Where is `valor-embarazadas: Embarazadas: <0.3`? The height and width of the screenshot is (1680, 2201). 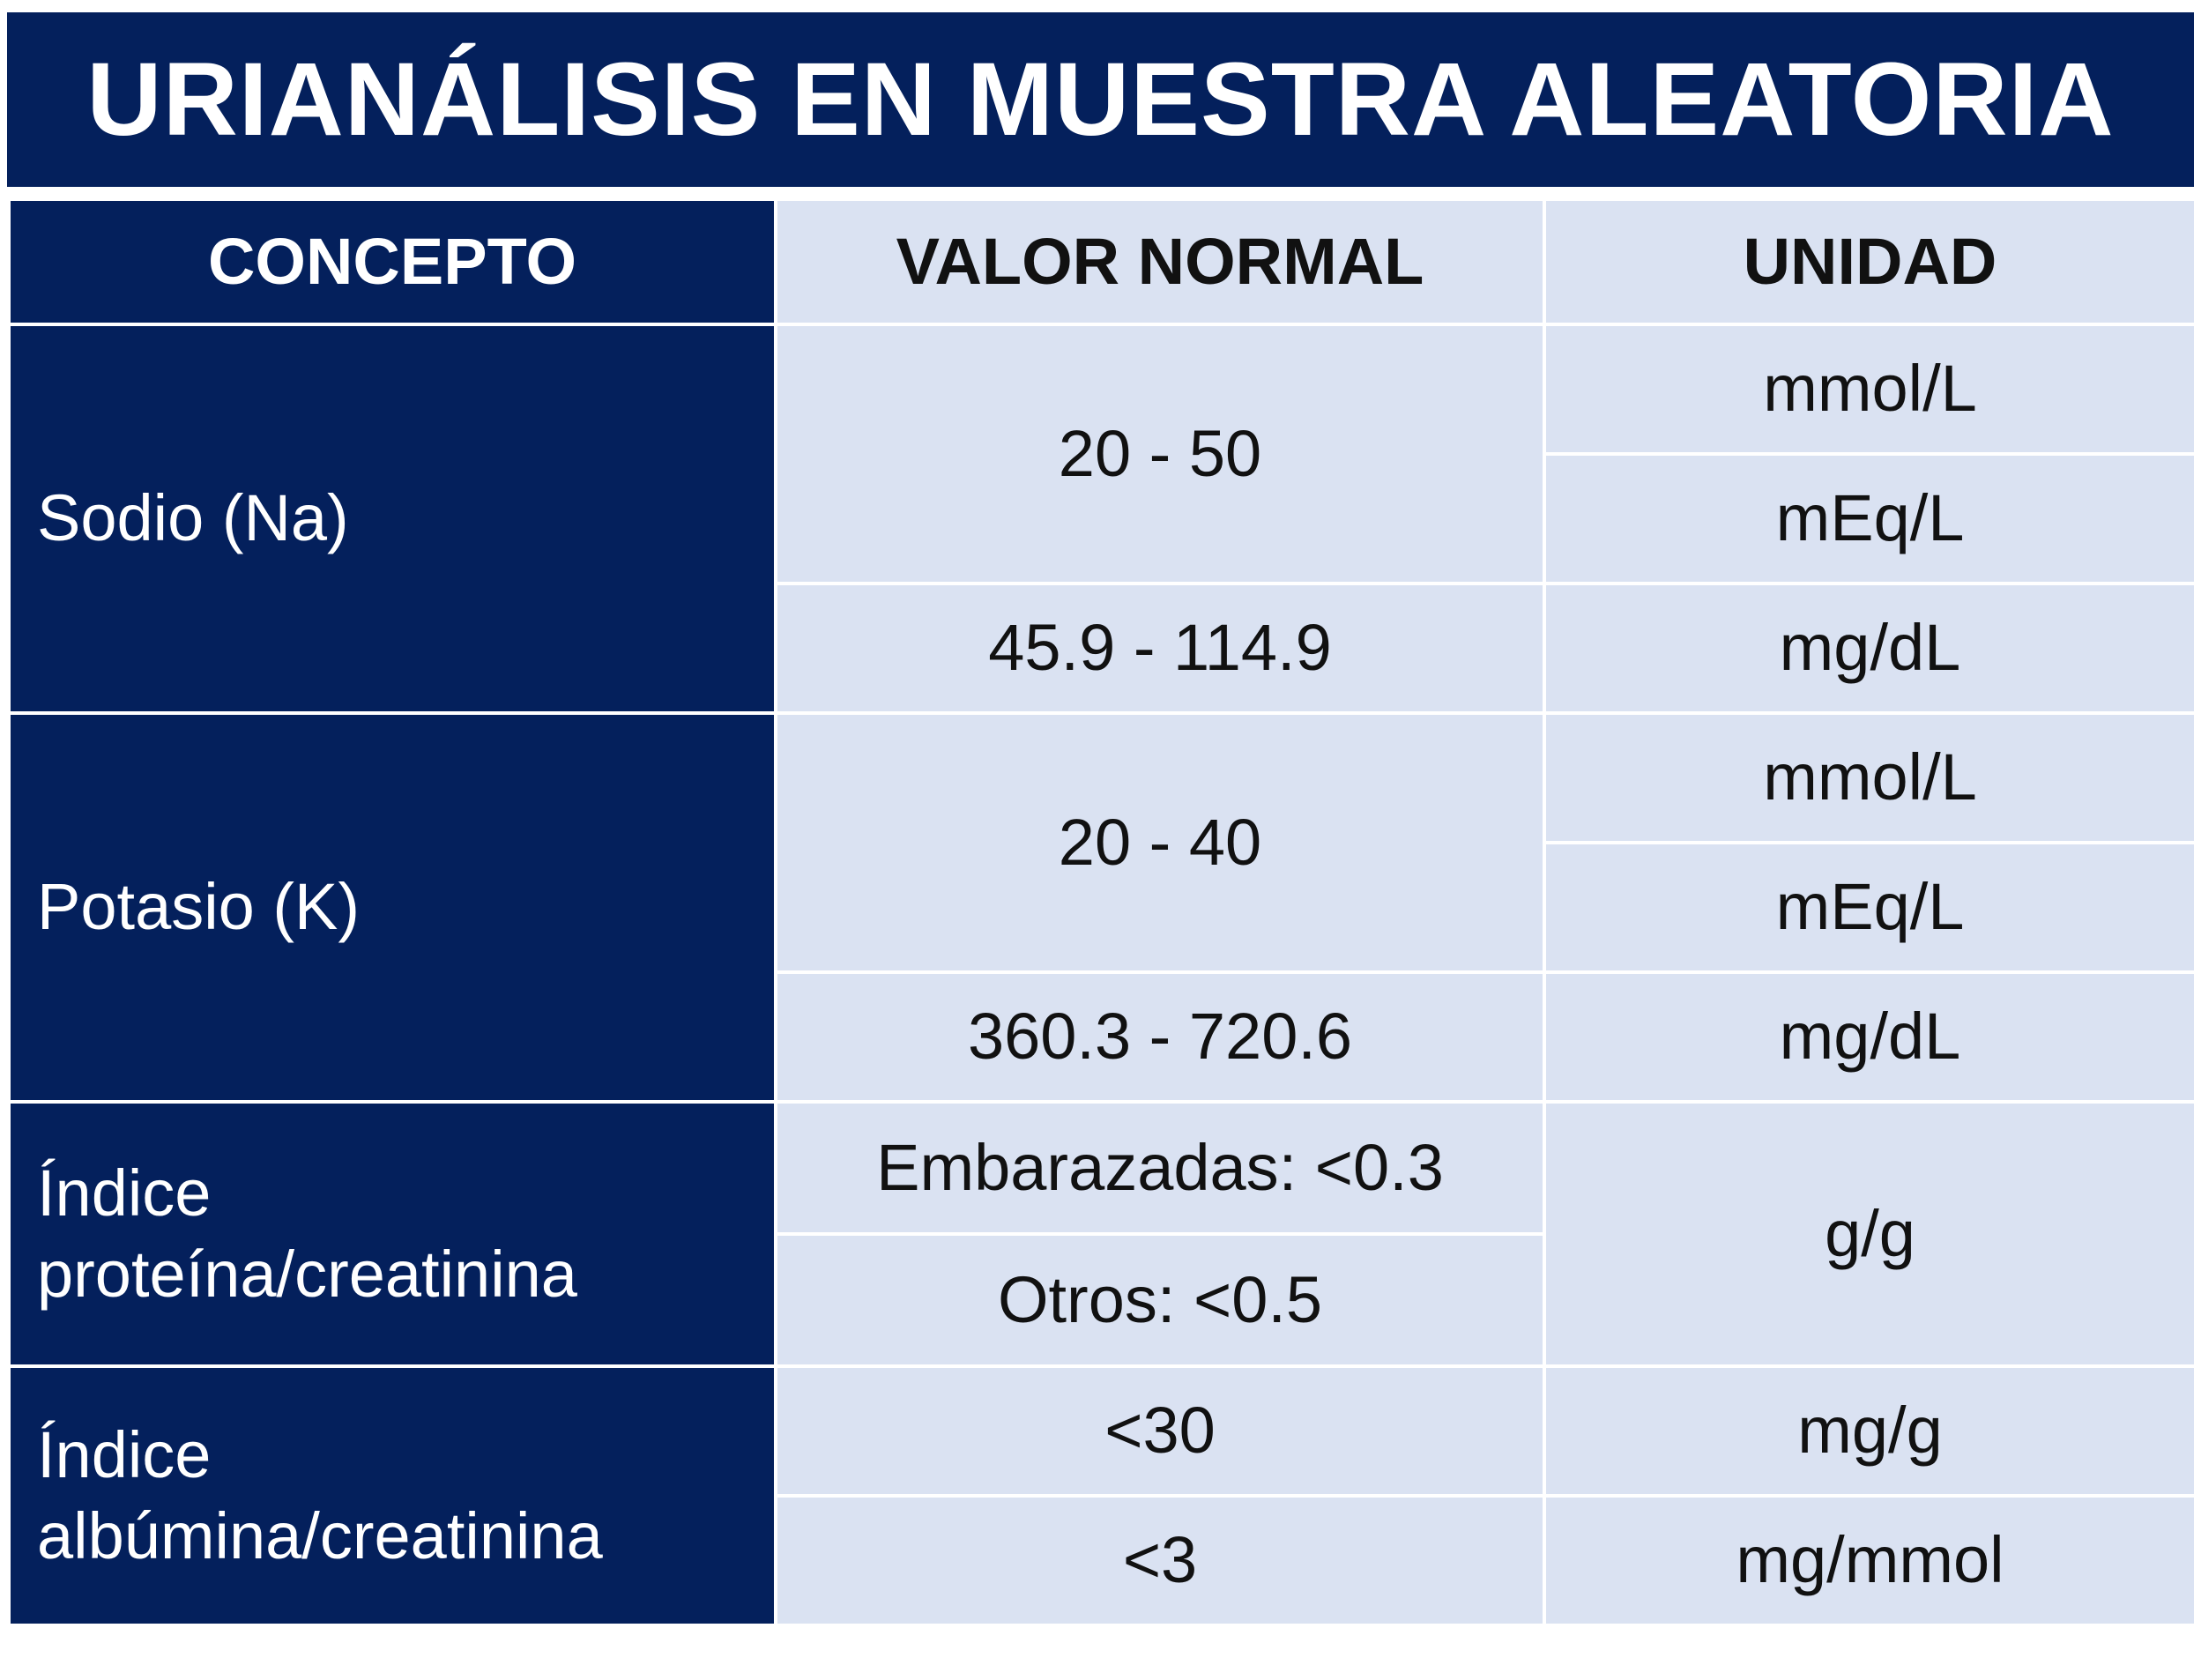 valor-embarazadas: Embarazadas: <0.3 is located at coordinates (1160, 1168).